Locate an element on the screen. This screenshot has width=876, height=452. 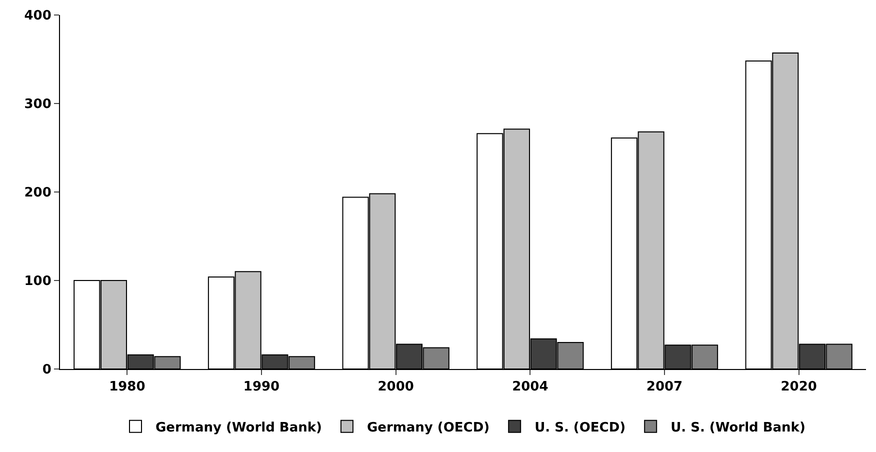
x-tick-label: 2004 is located at coordinates (530, 387).